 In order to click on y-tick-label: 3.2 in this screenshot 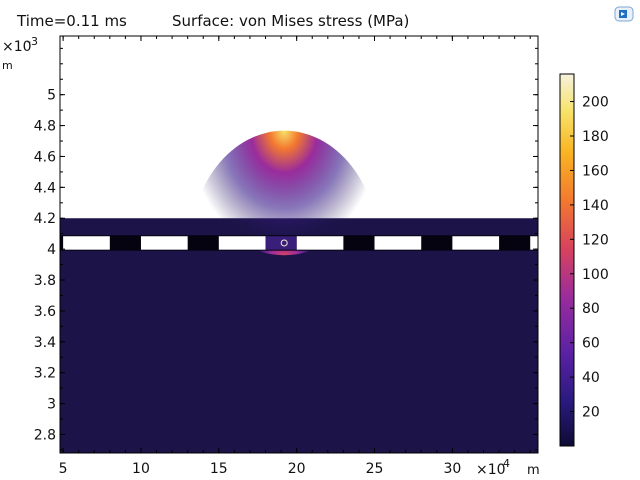, I will do `click(45, 374)`.